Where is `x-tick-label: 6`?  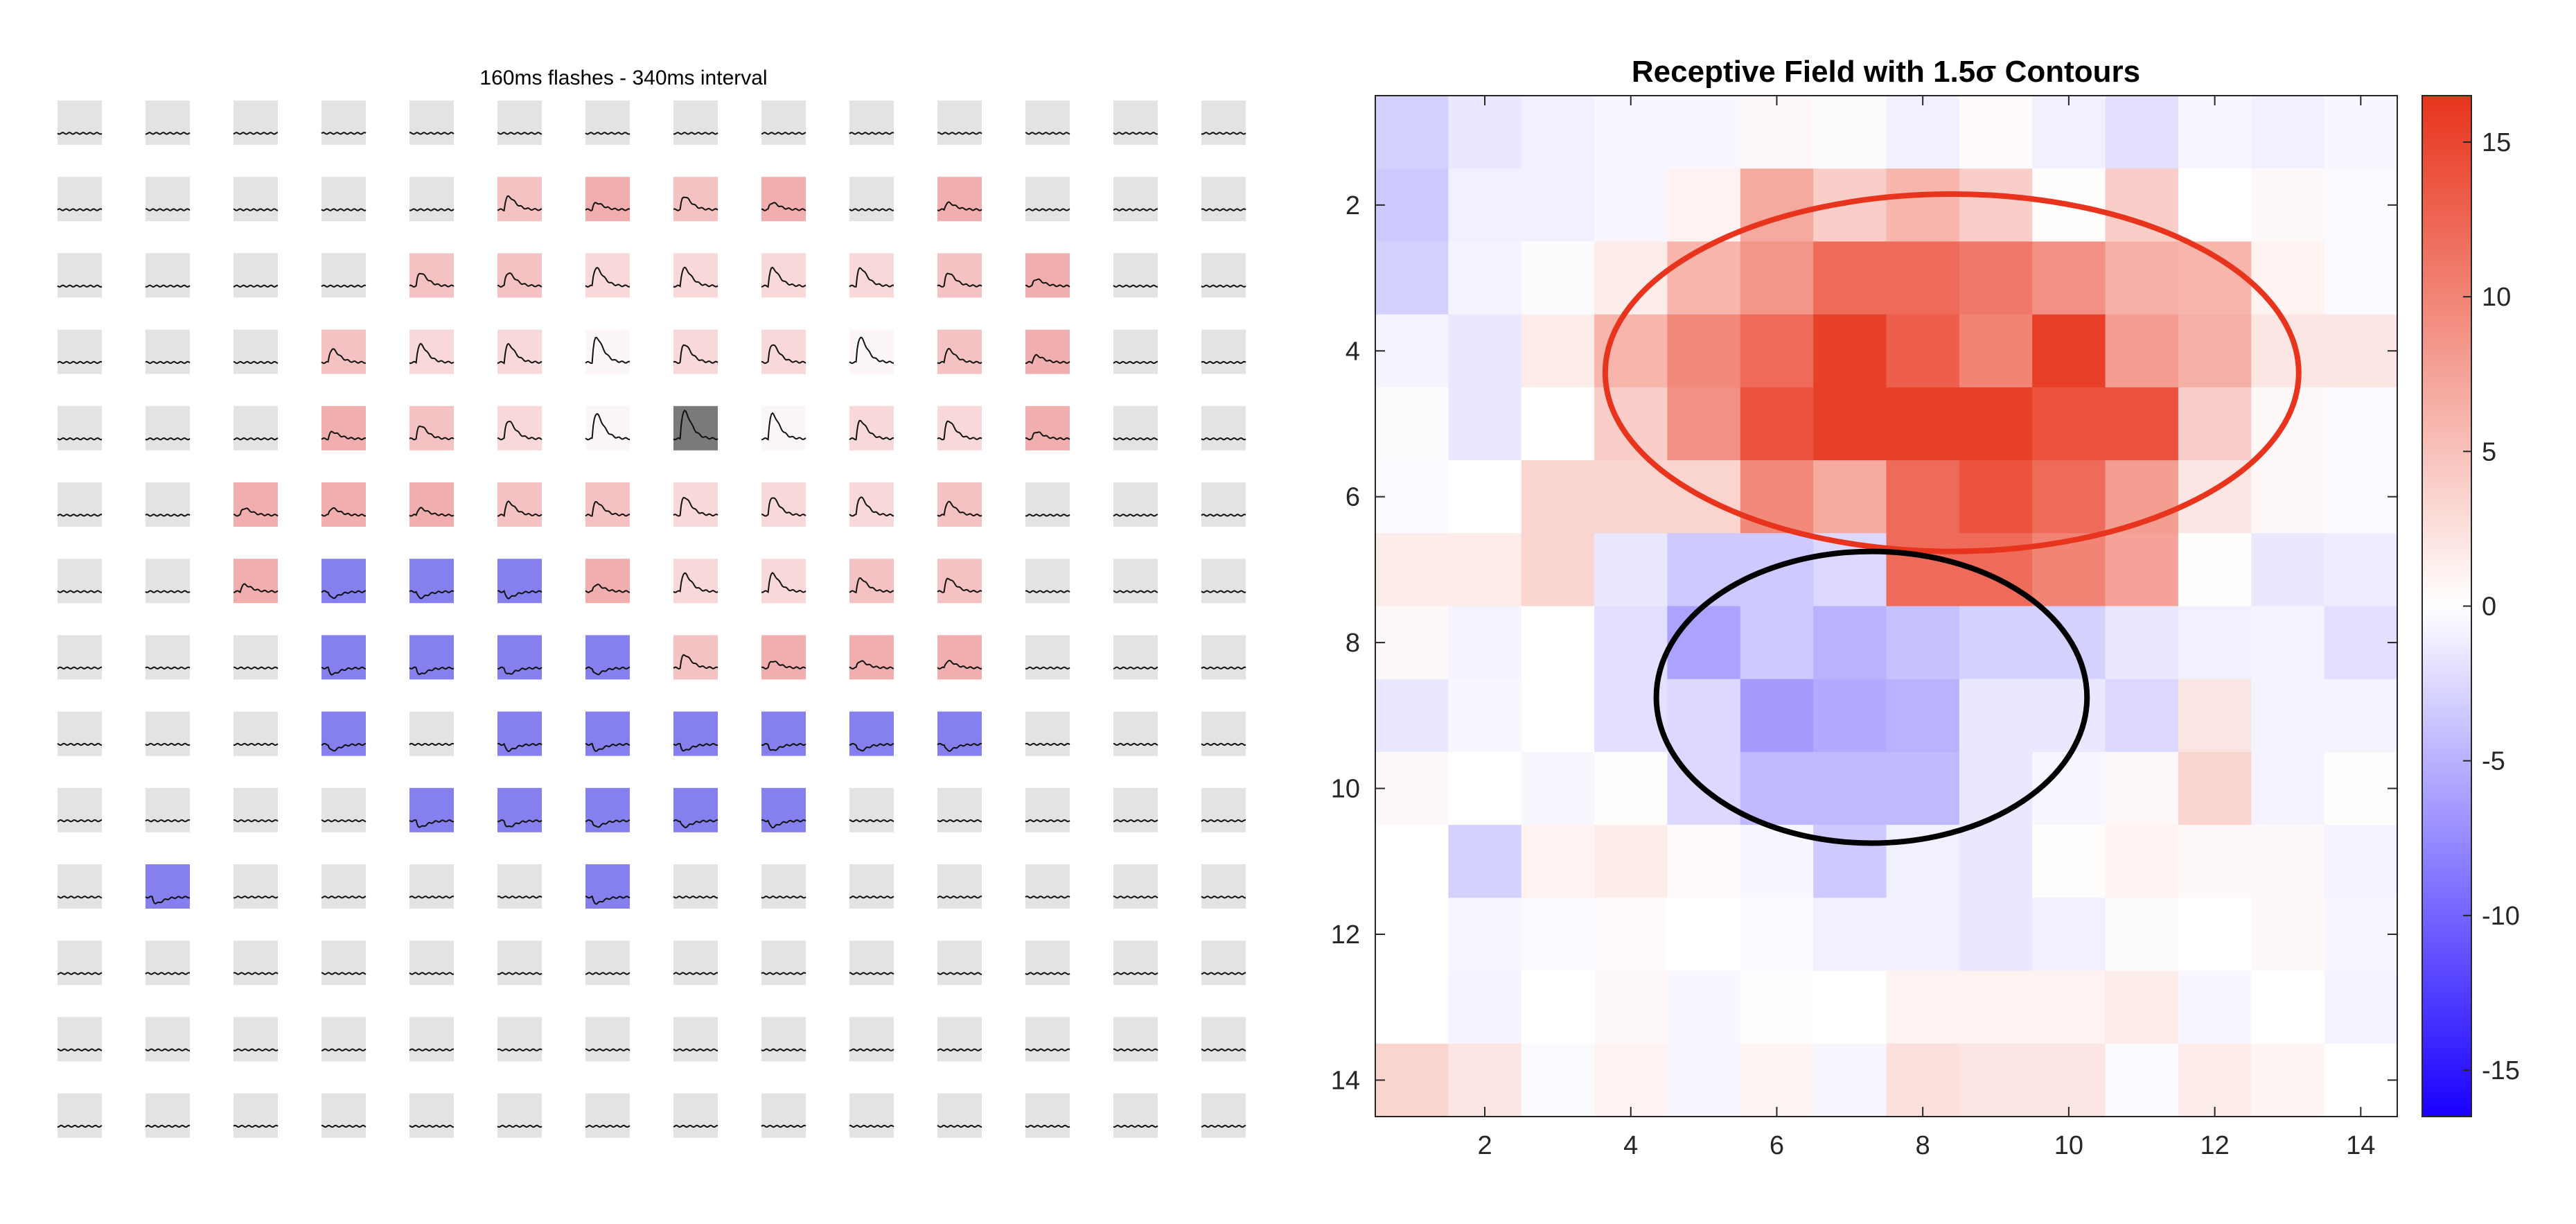 x-tick-label: 6 is located at coordinates (1777, 1145).